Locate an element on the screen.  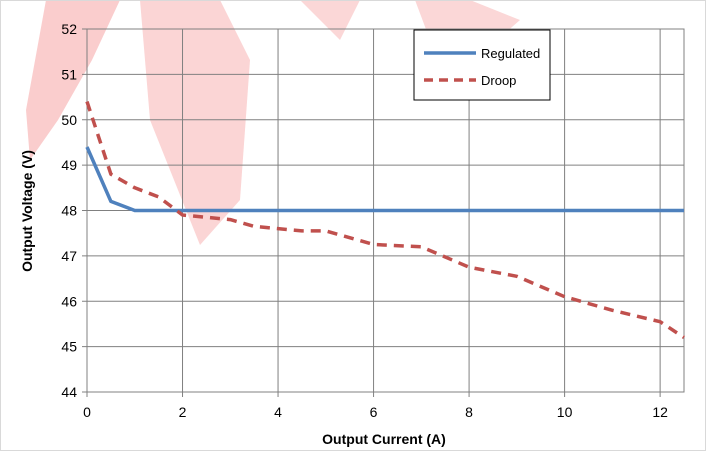
x-tick-label: 4 is located at coordinates (278, 412).